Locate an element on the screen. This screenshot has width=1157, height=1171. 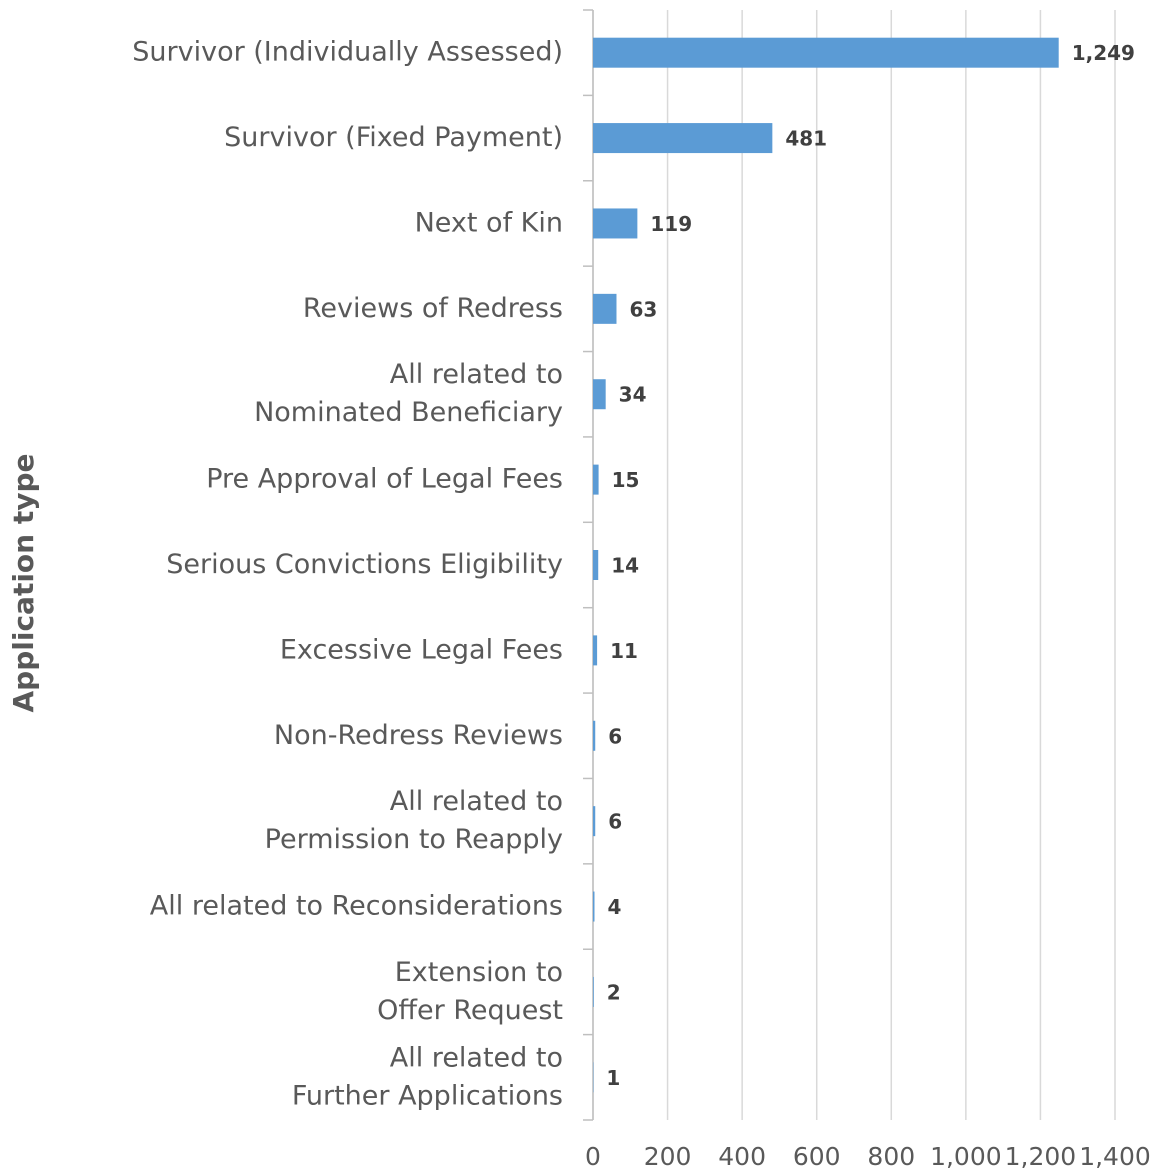
x-tick-label: 400 is located at coordinates (742, 1156).